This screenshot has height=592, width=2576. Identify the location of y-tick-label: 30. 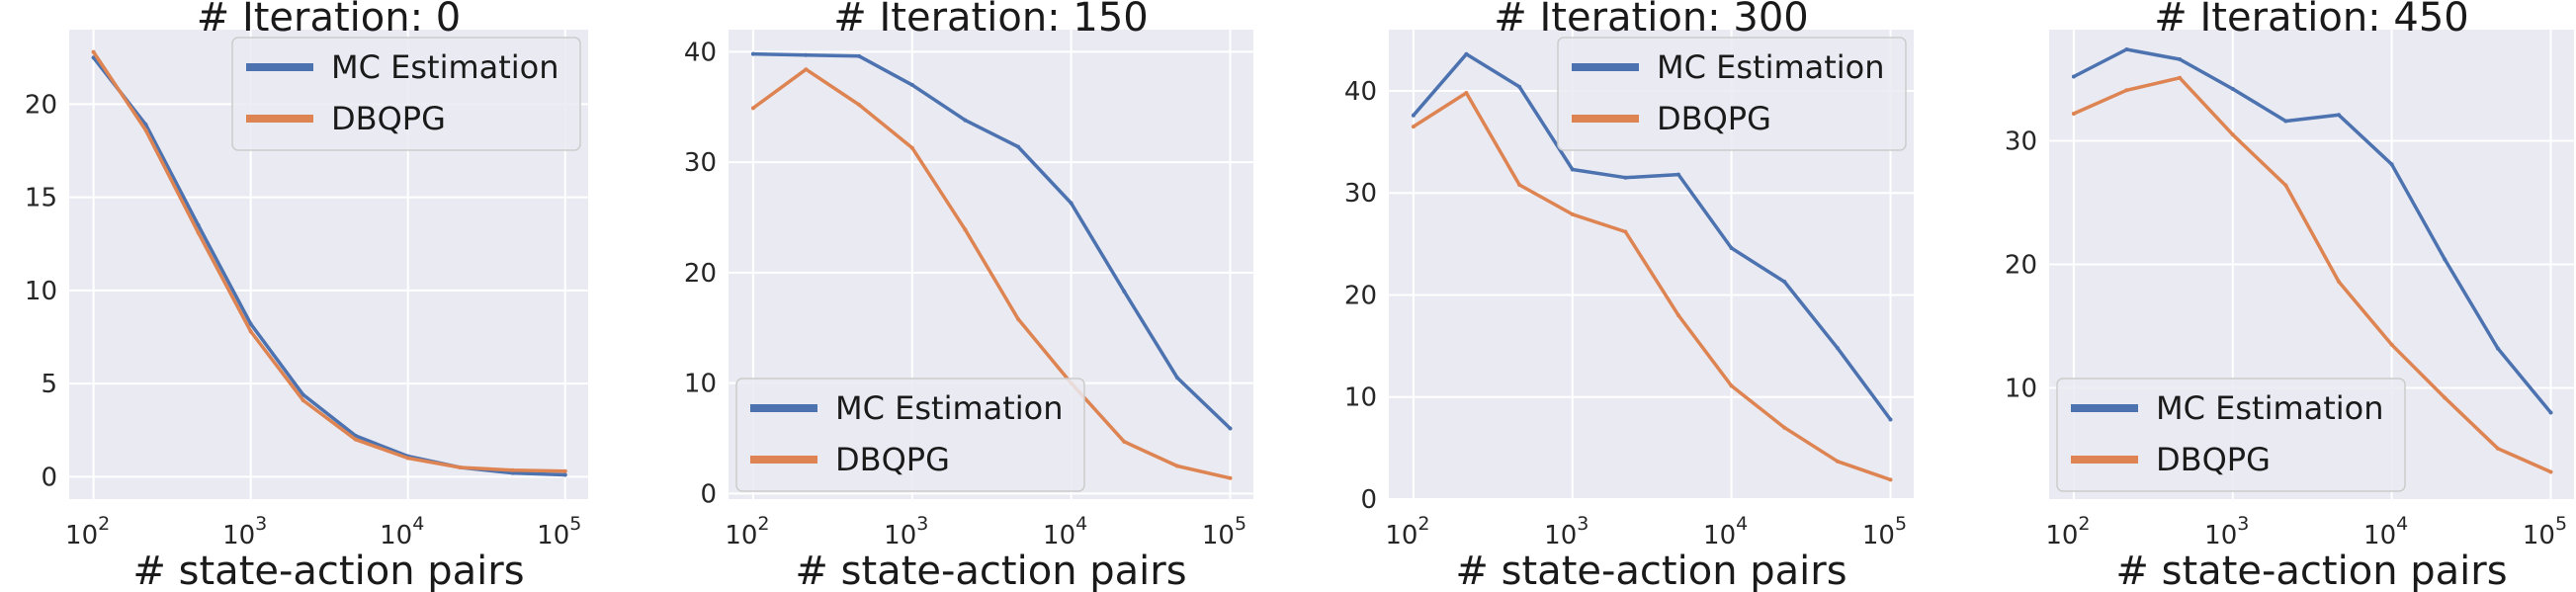
(2021, 142).